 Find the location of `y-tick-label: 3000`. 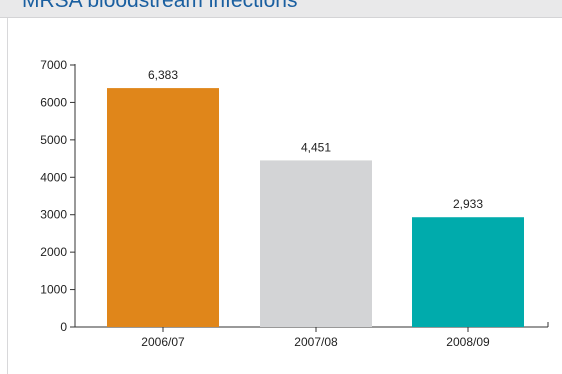

y-tick-label: 3000 is located at coordinates (53, 215).